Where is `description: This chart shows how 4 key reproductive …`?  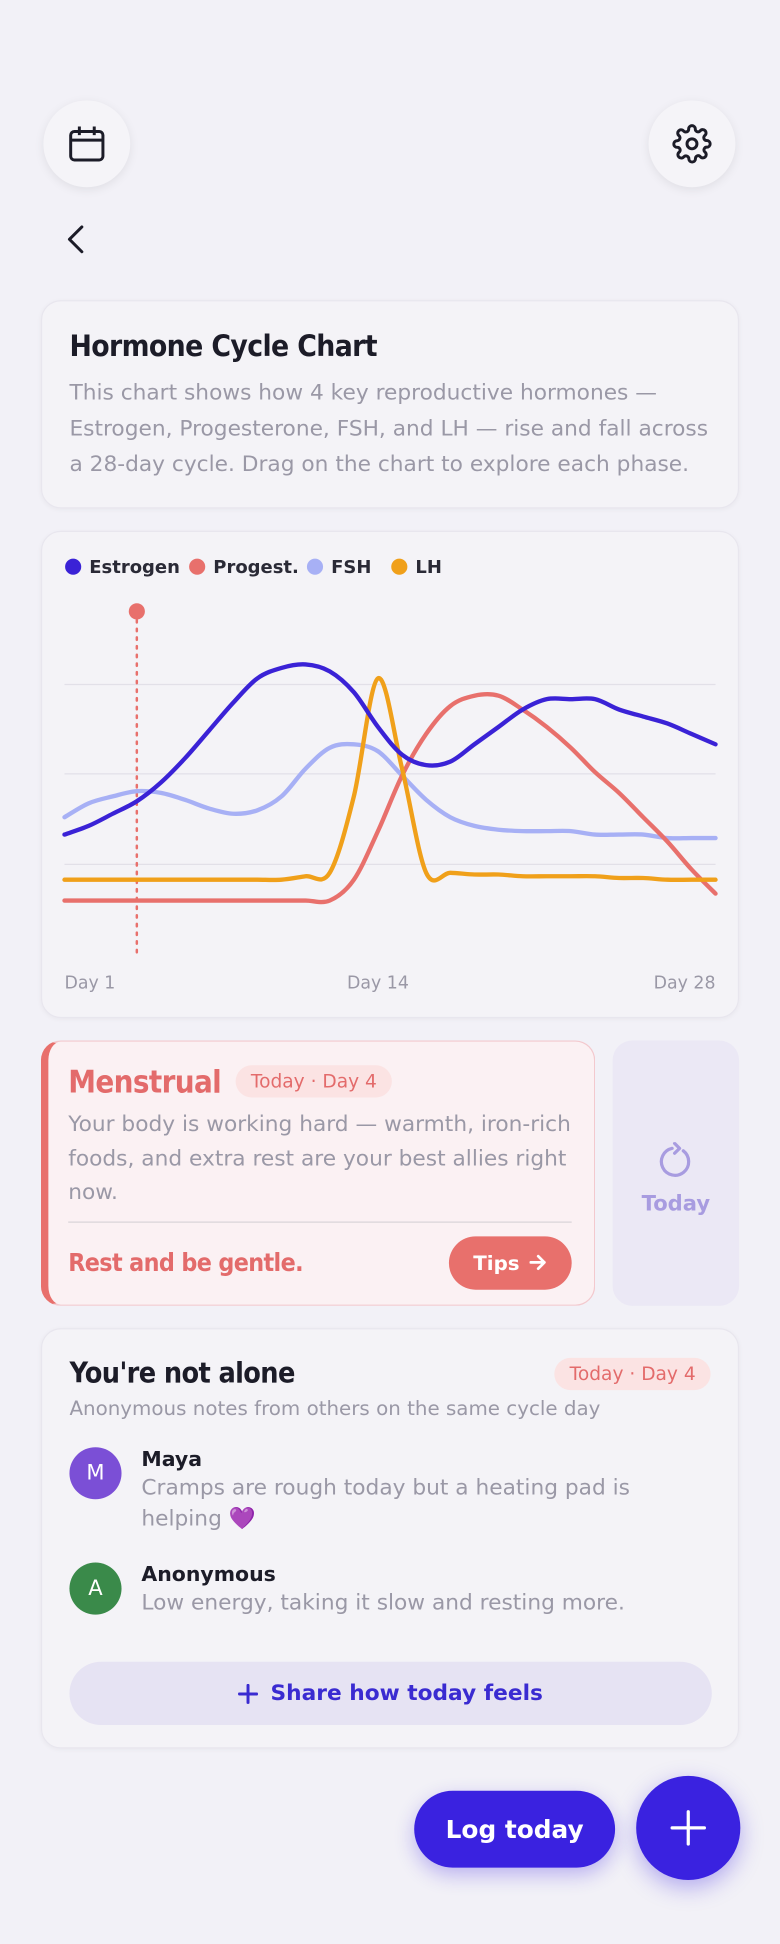 description: This chart shows how 4 key reproductive … is located at coordinates (389, 429).